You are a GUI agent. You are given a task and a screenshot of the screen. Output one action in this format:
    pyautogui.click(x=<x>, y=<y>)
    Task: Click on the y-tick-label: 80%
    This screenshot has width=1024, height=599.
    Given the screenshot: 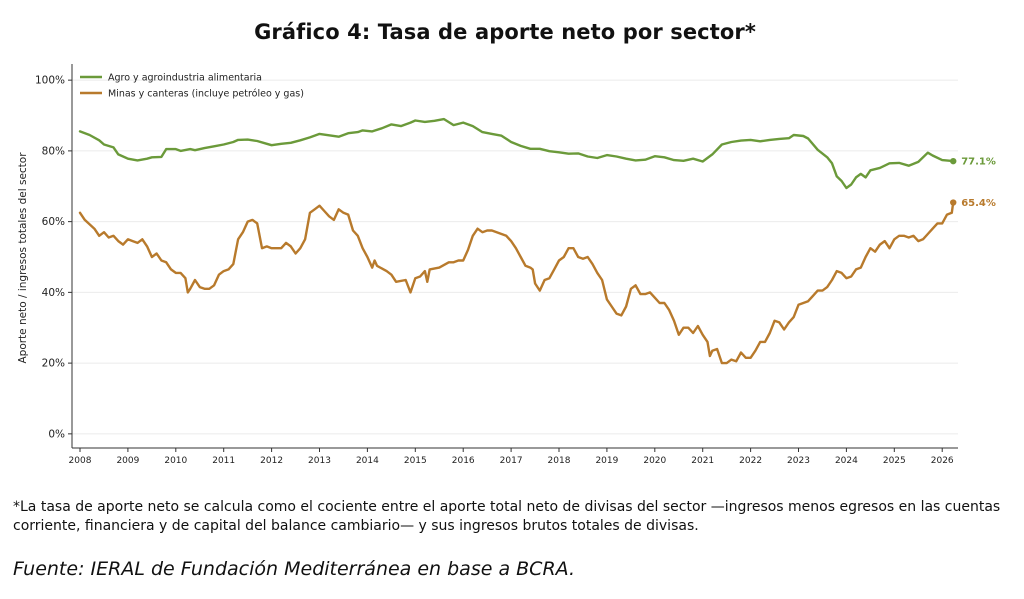 What is the action you would take?
    pyautogui.click(x=53, y=151)
    